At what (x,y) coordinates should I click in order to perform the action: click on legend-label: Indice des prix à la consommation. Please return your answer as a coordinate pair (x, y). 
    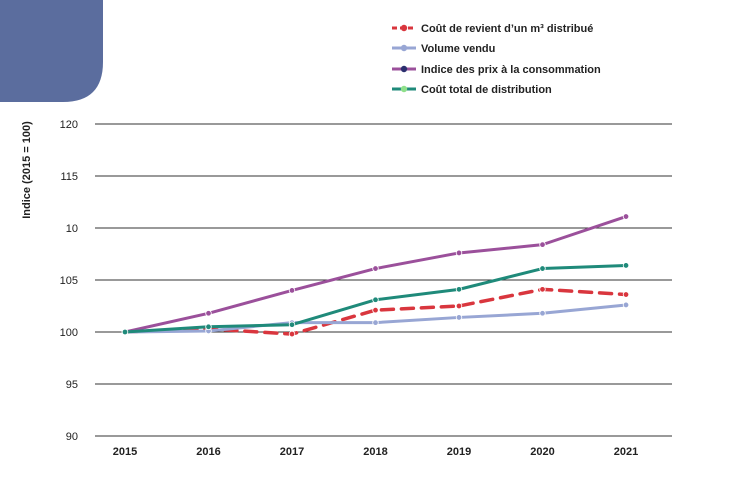
    Looking at the image, I should click on (511, 70).